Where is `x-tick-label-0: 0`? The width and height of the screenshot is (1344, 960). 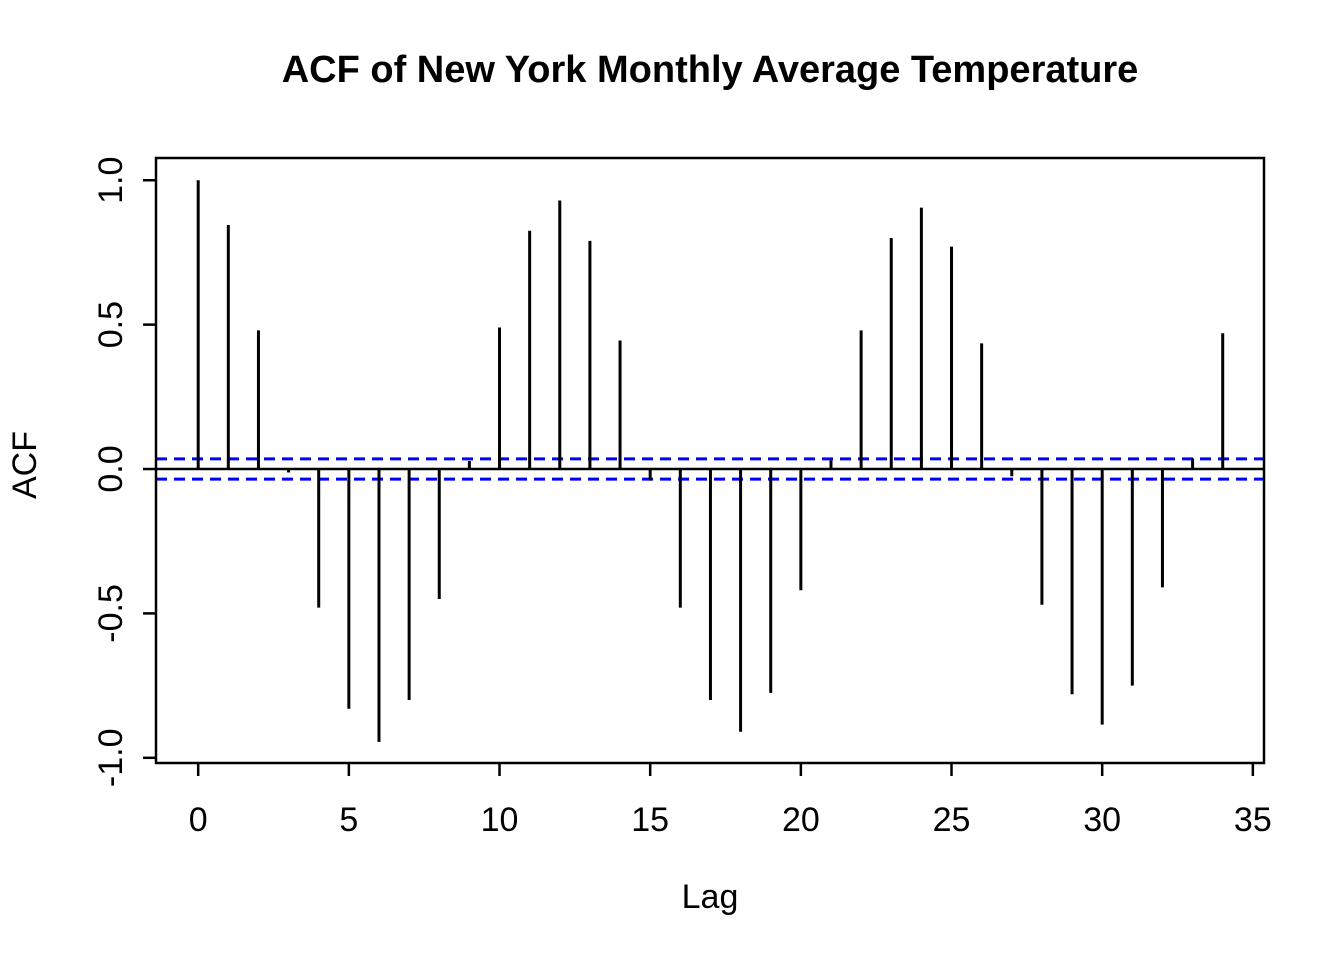 x-tick-label-0: 0 is located at coordinates (198, 820).